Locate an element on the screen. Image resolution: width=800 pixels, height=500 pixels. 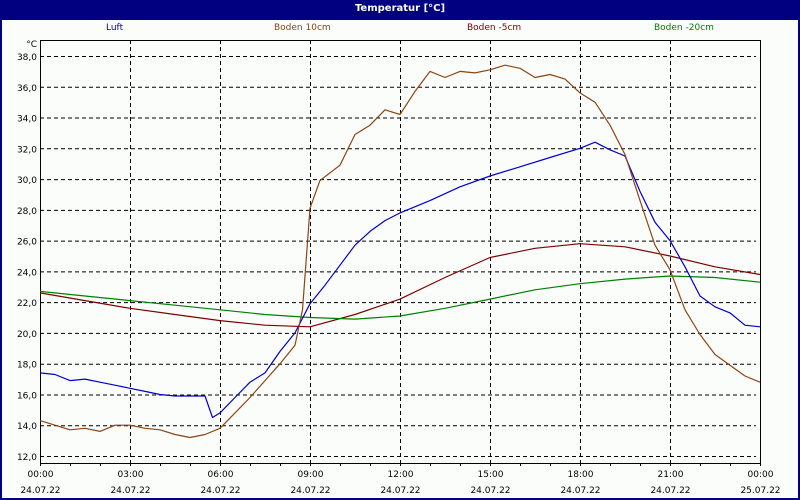
x-tick-date: 25.07.22 is located at coordinates (760, 491).